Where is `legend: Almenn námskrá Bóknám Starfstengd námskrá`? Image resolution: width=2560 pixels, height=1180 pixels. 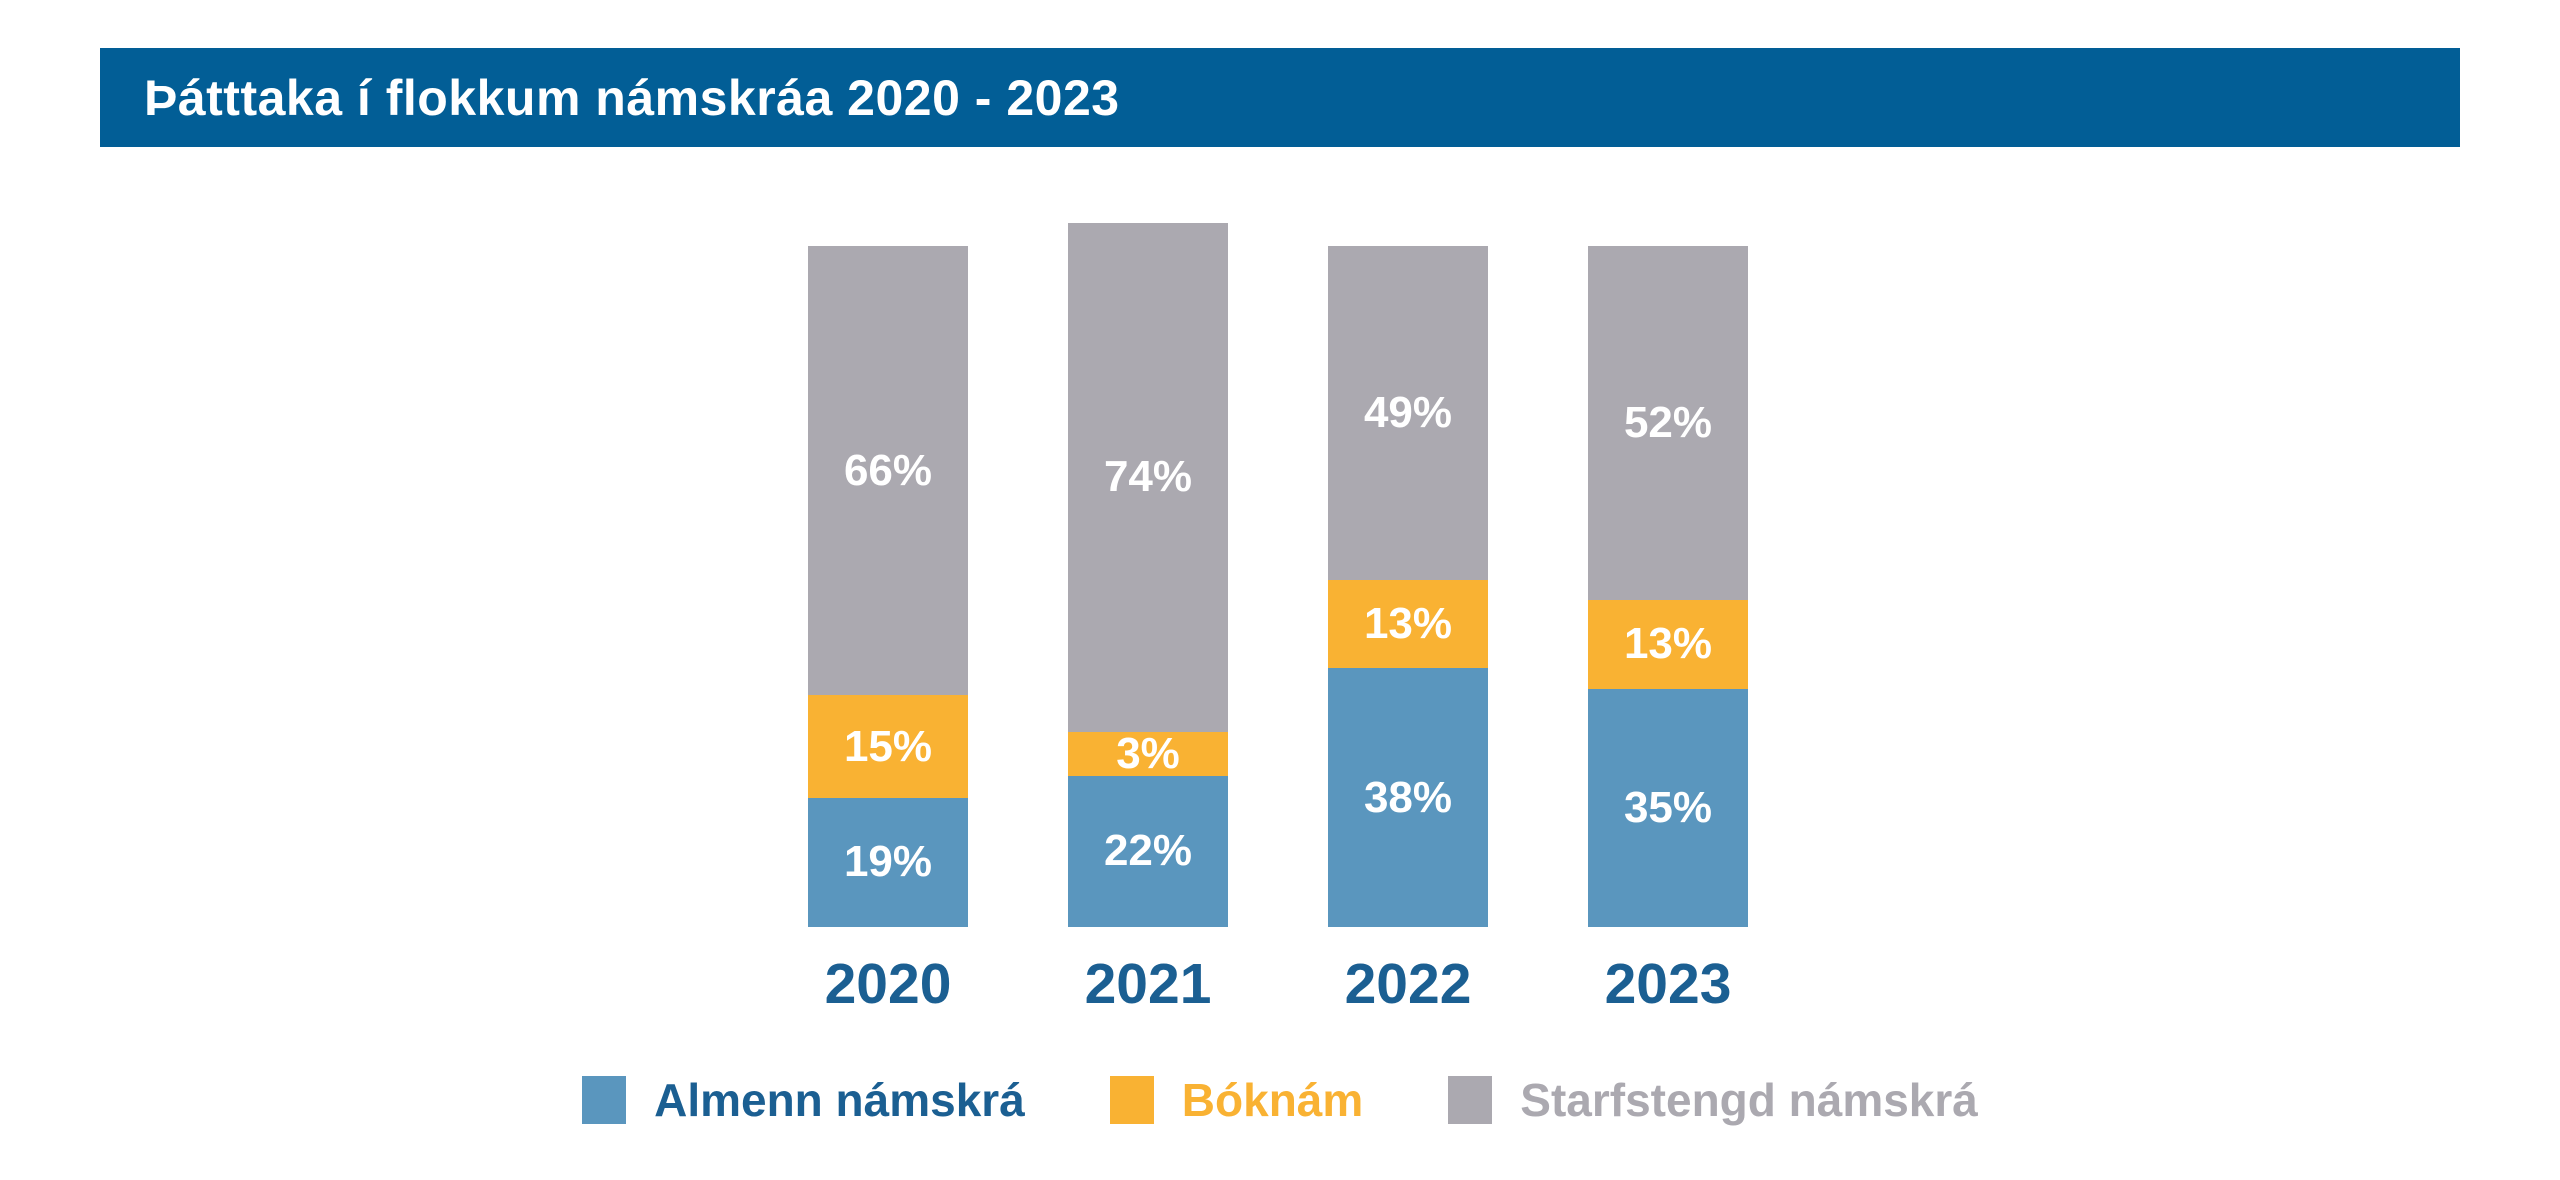 legend: Almenn námskrá Bóknám Starfstengd námskrá is located at coordinates (1280, 1100).